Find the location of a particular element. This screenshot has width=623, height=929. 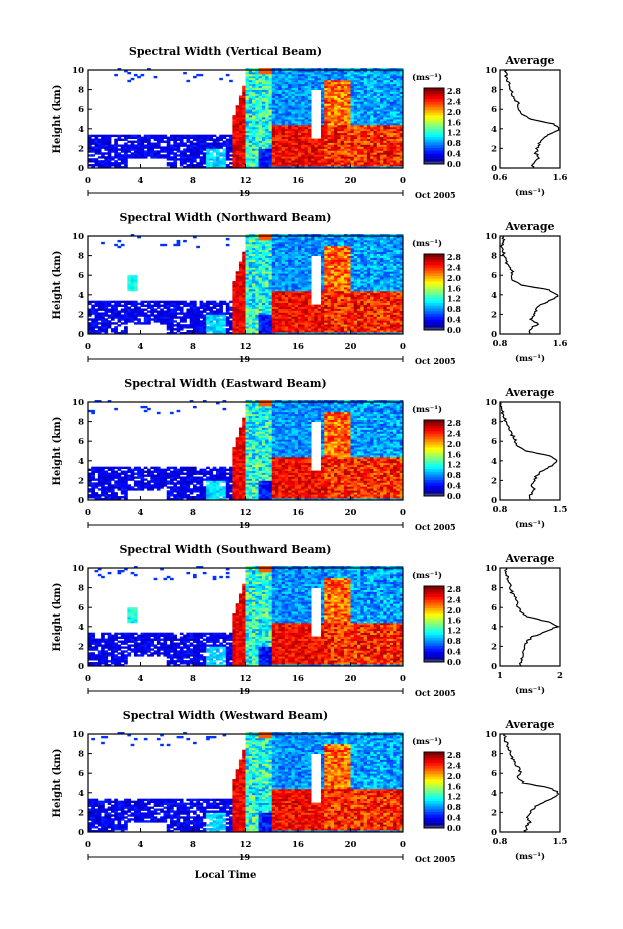

colorbar-tick-label: 2.0 is located at coordinates (454, 112).